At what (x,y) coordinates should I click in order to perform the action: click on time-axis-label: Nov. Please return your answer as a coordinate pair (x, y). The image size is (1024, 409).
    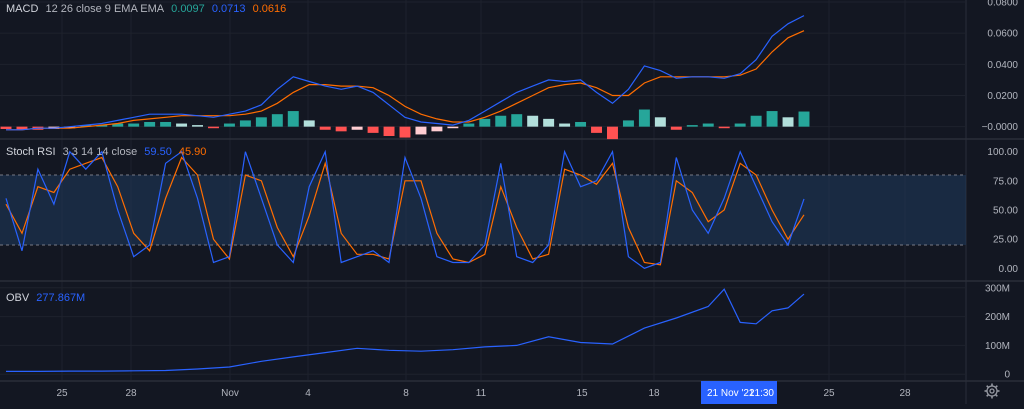
    Looking at the image, I should click on (230, 393).